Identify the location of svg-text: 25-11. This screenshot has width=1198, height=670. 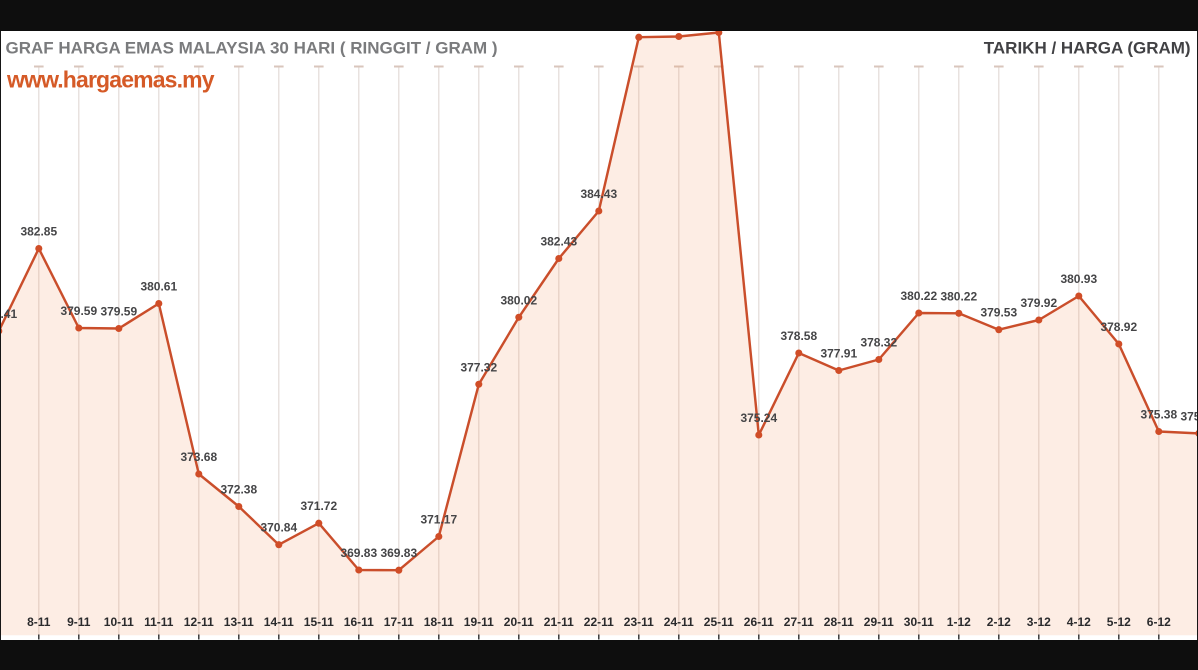
(719, 622).